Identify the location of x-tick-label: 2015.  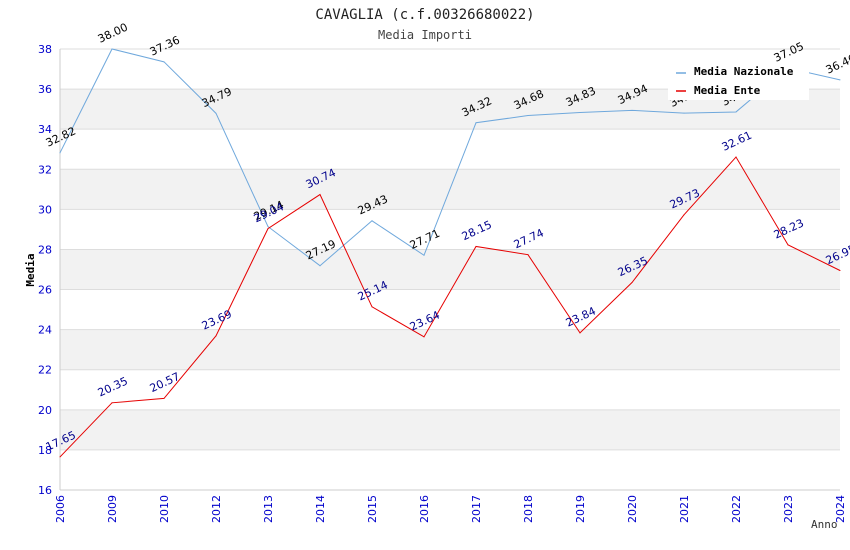
(372, 509).